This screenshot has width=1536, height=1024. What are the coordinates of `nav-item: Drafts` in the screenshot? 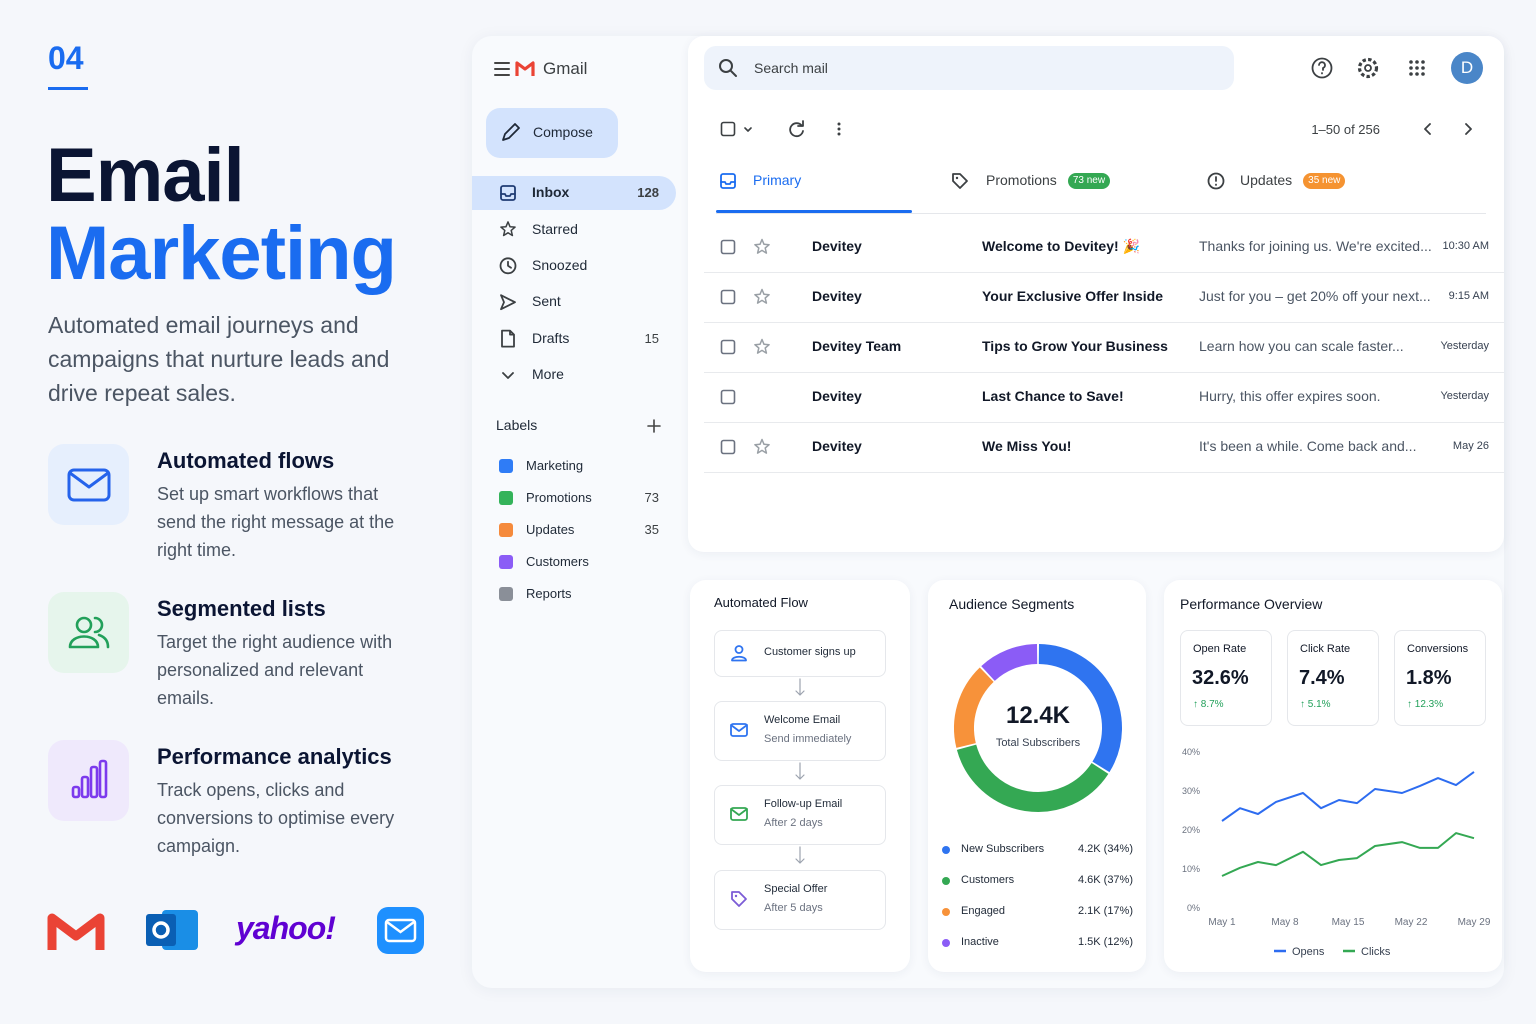 It's located at (551, 337).